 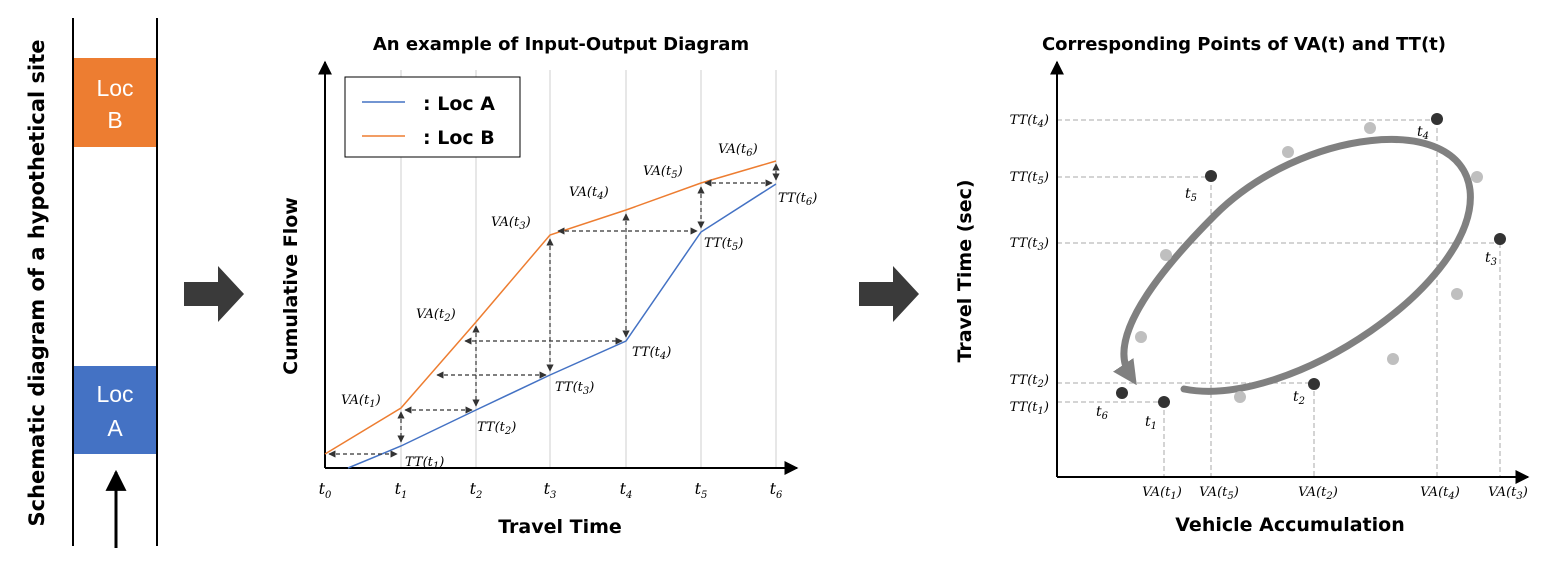 I want to click on tick-label-t3: t3, so click(x=550, y=490).